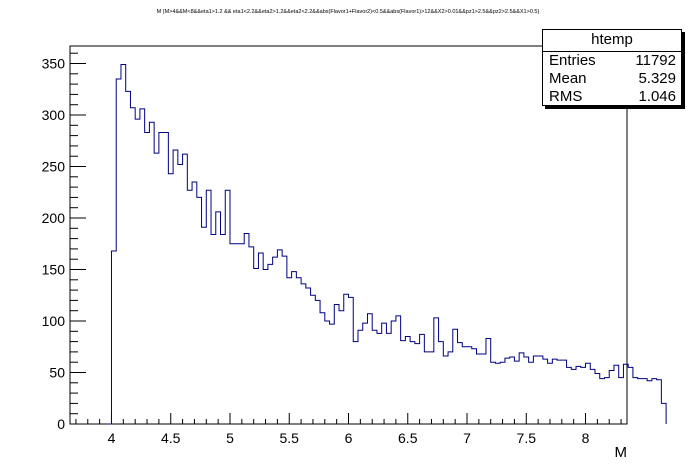 The width and height of the screenshot is (696, 472). I want to click on x-tick-label: 8, so click(586, 438).